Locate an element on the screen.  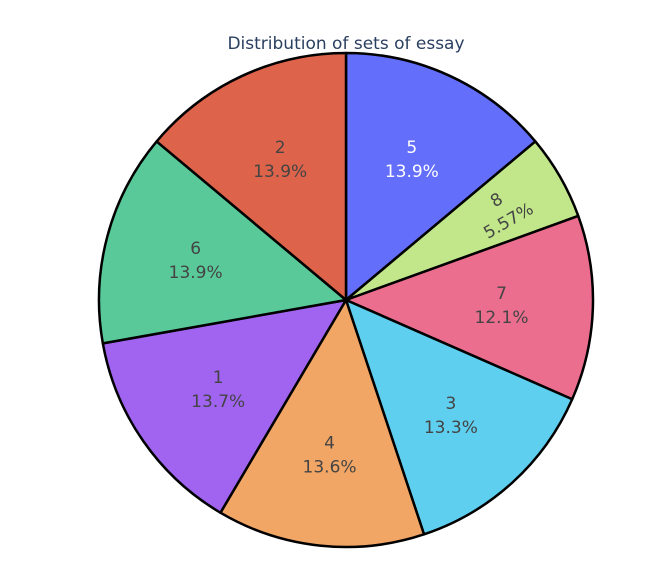
slice-category-label: 3 is located at coordinates (450, 404).